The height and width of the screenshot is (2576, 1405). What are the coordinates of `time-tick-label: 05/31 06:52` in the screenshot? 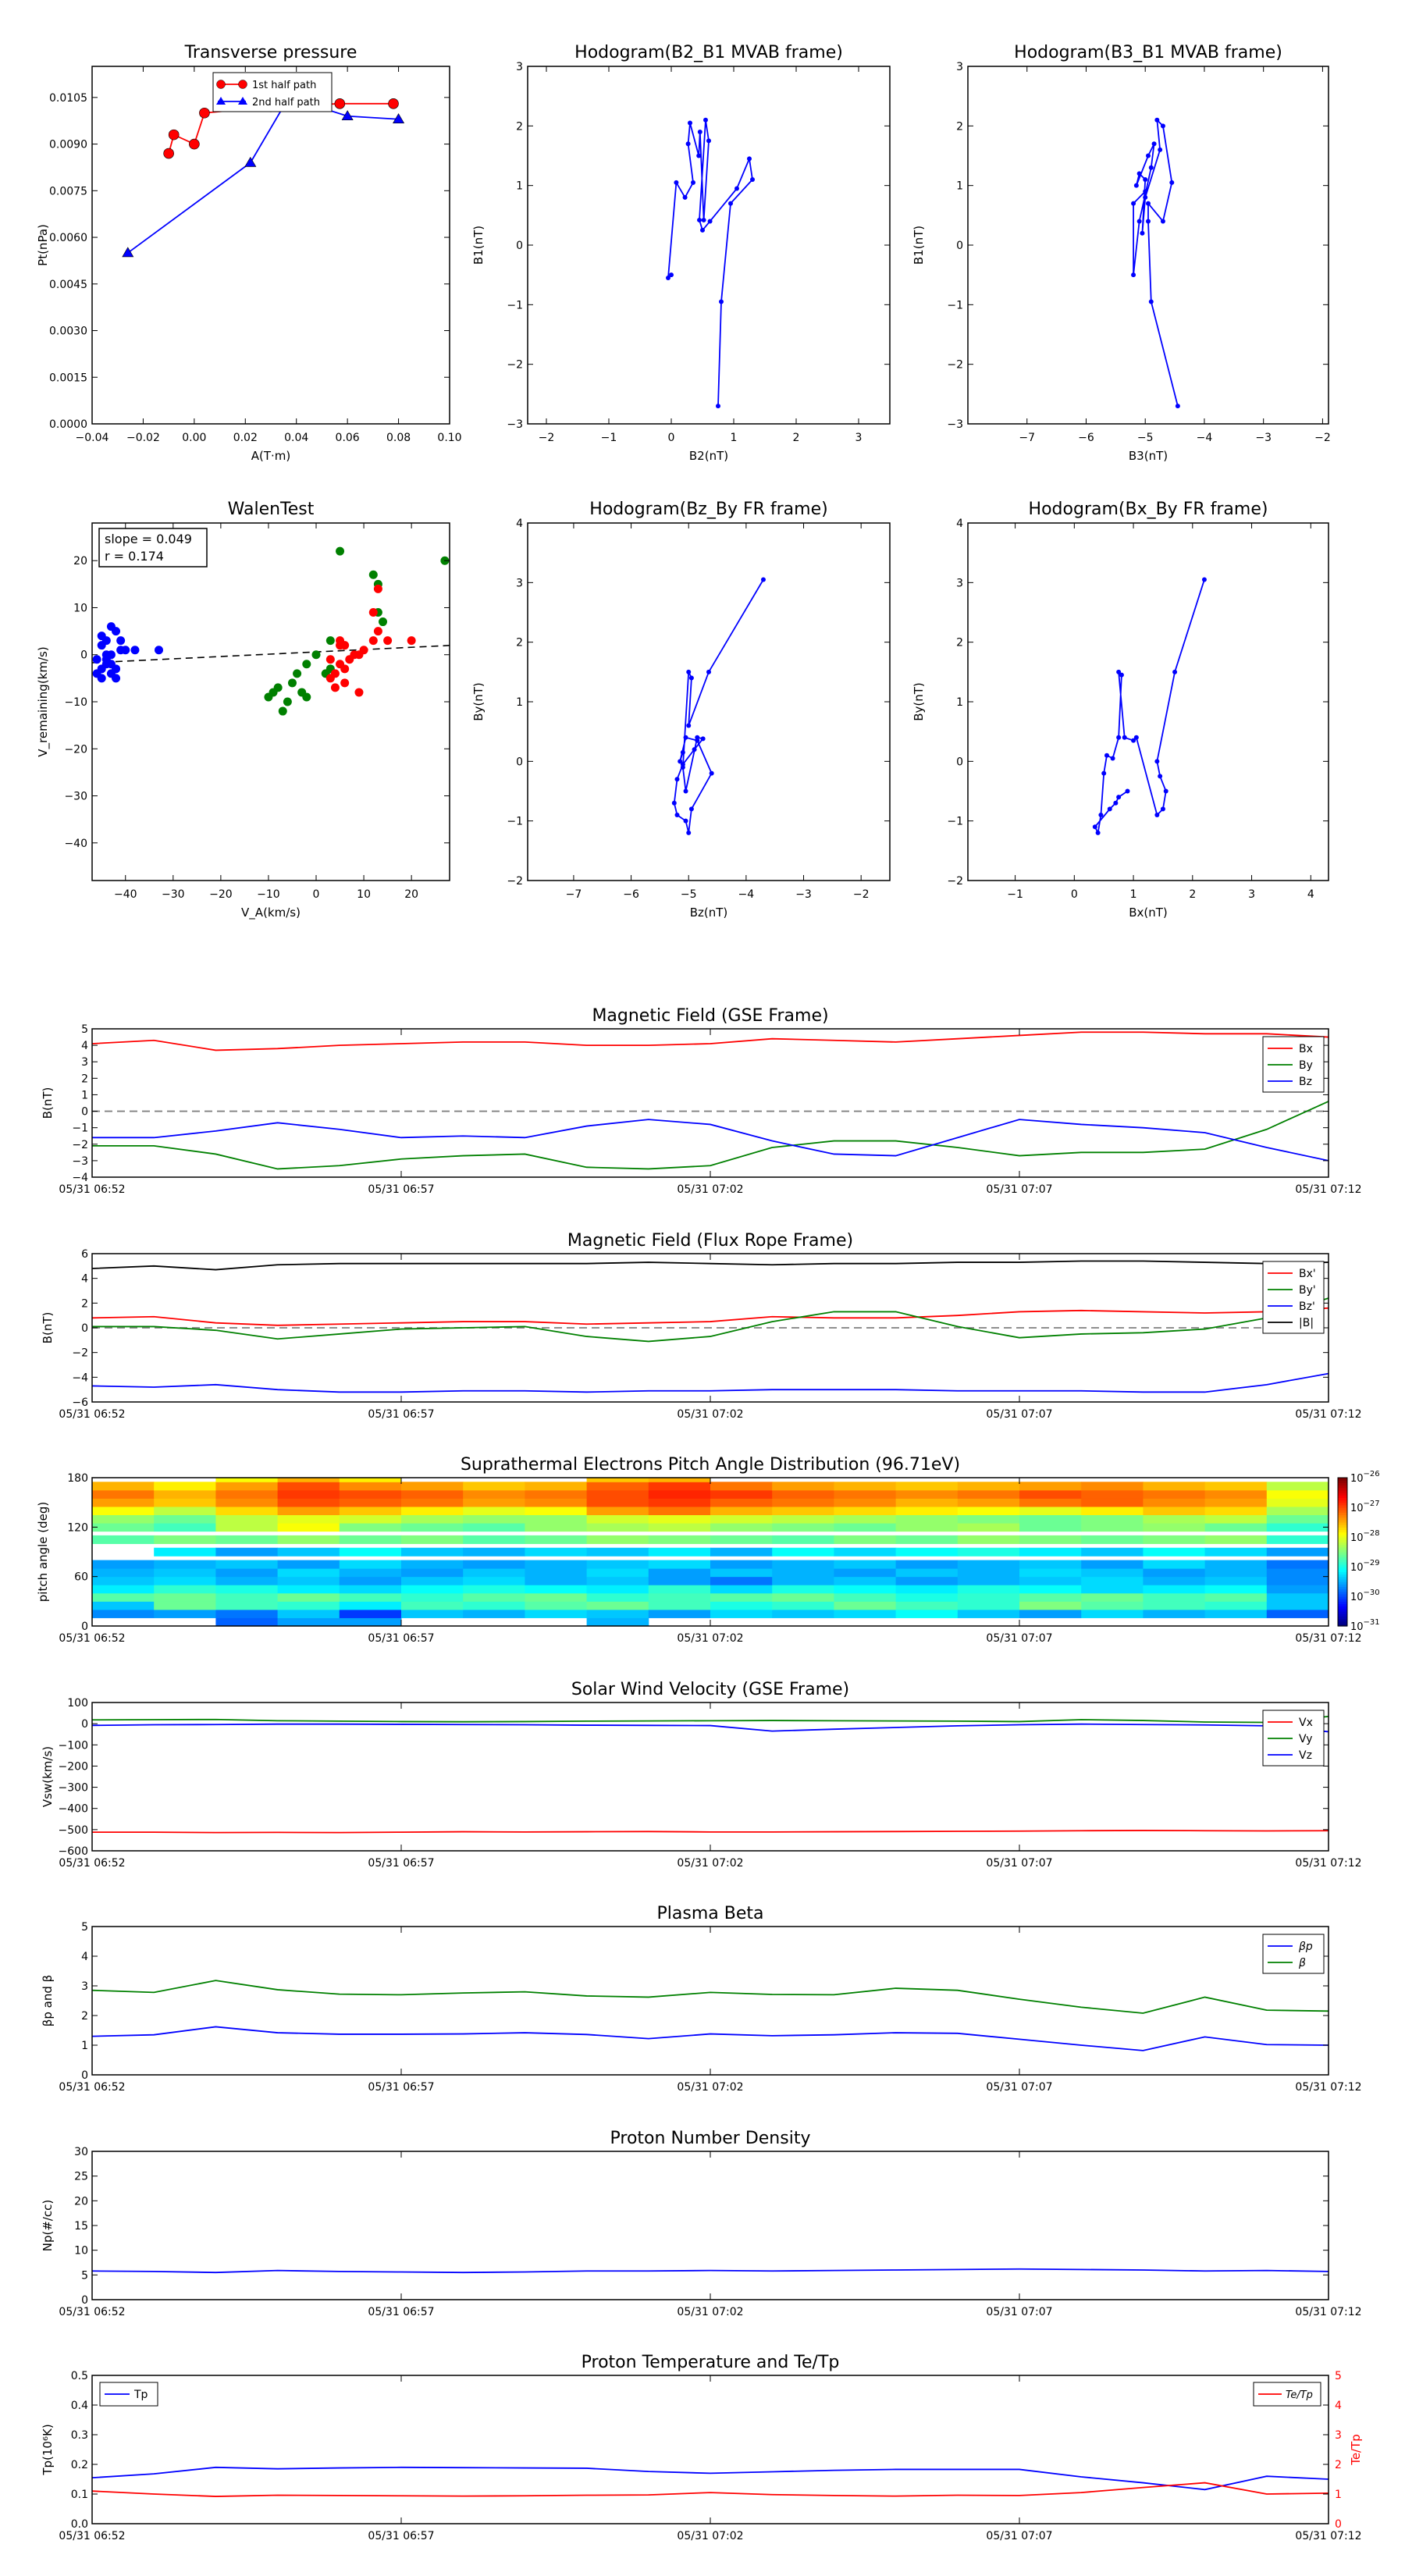 It's located at (92, 1414).